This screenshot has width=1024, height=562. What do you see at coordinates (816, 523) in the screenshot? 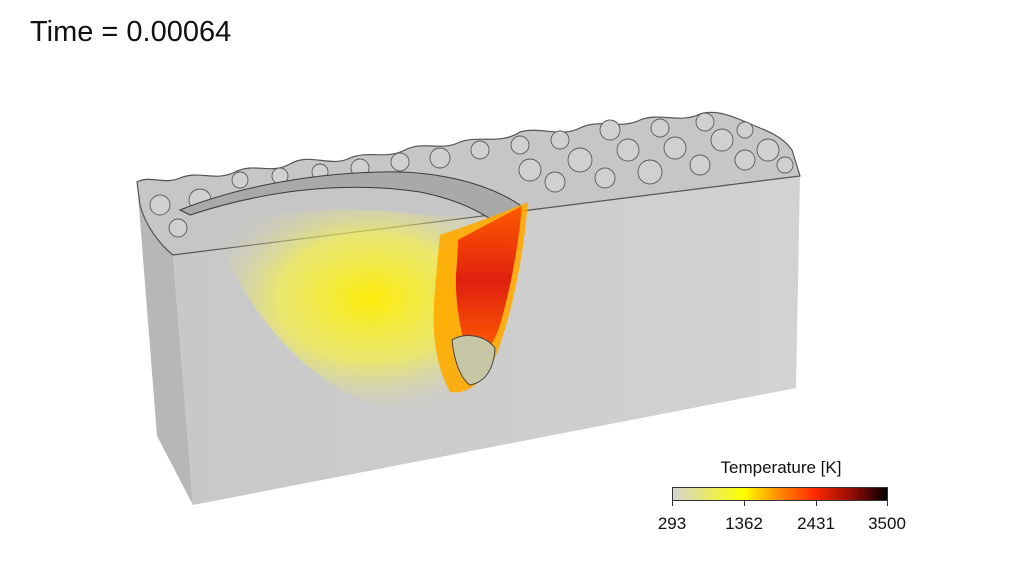
I see `tick-label: 2431` at bounding box center [816, 523].